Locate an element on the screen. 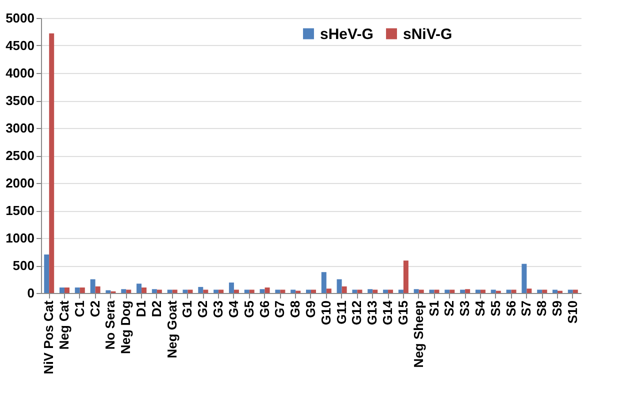 This screenshot has width=632, height=406. x-tick-label: G5 is located at coordinates (248, 309).